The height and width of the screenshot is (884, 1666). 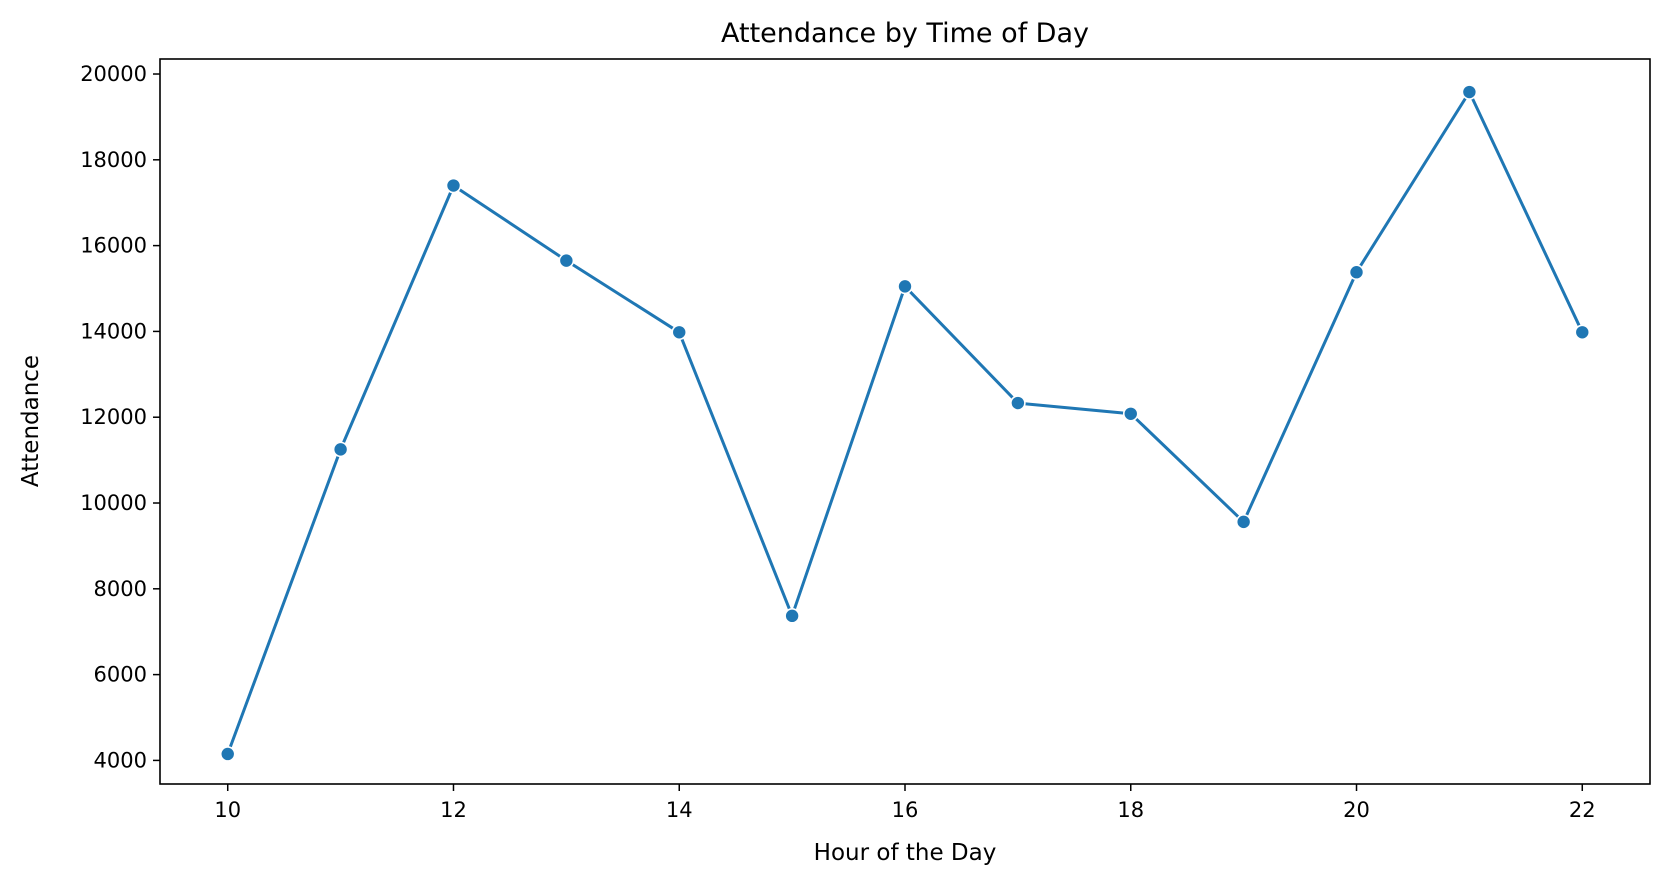 What do you see at coordinates (453, 810) in the screenshot?
I see `x-tick-label: 12` at bounding box center [453, 810].